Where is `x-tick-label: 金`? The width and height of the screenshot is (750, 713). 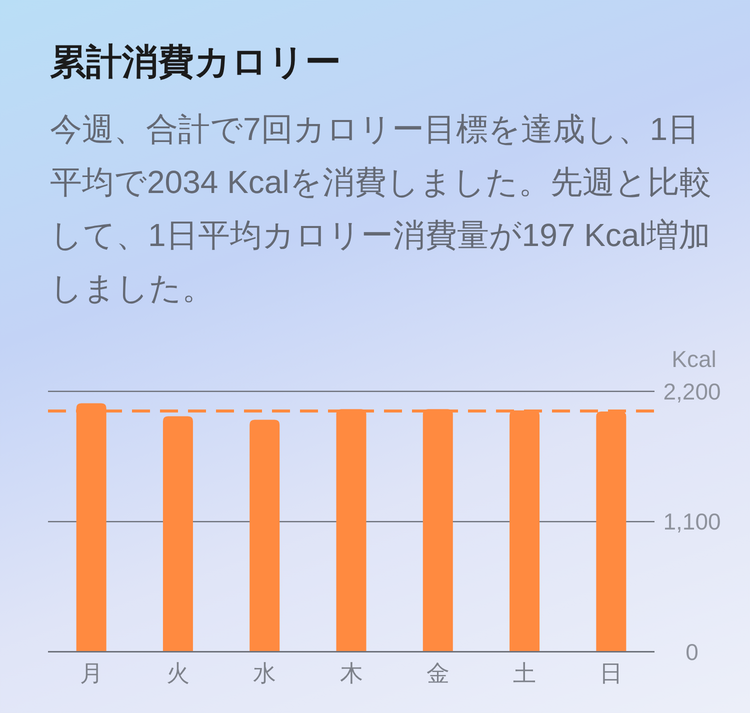 x-tick-label: 金 is located at coordinates (438, 673).